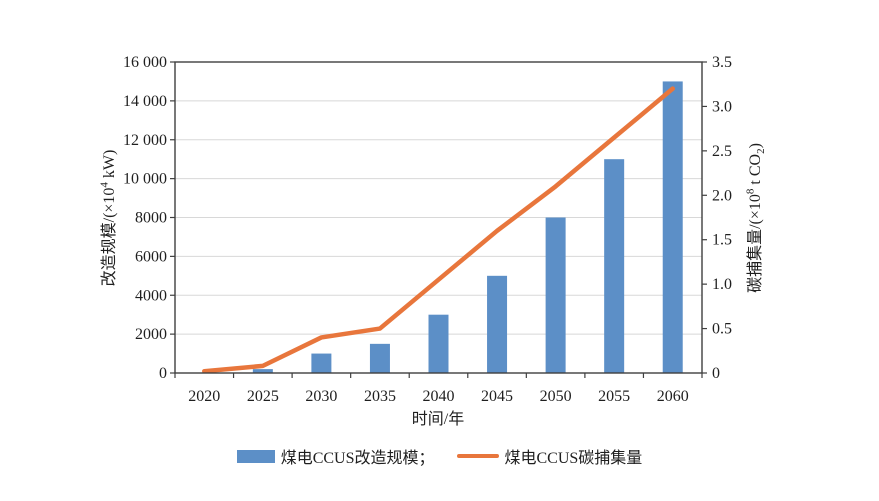  I want to click on right-axis-tick-label: 1.5, so click(722, 240).